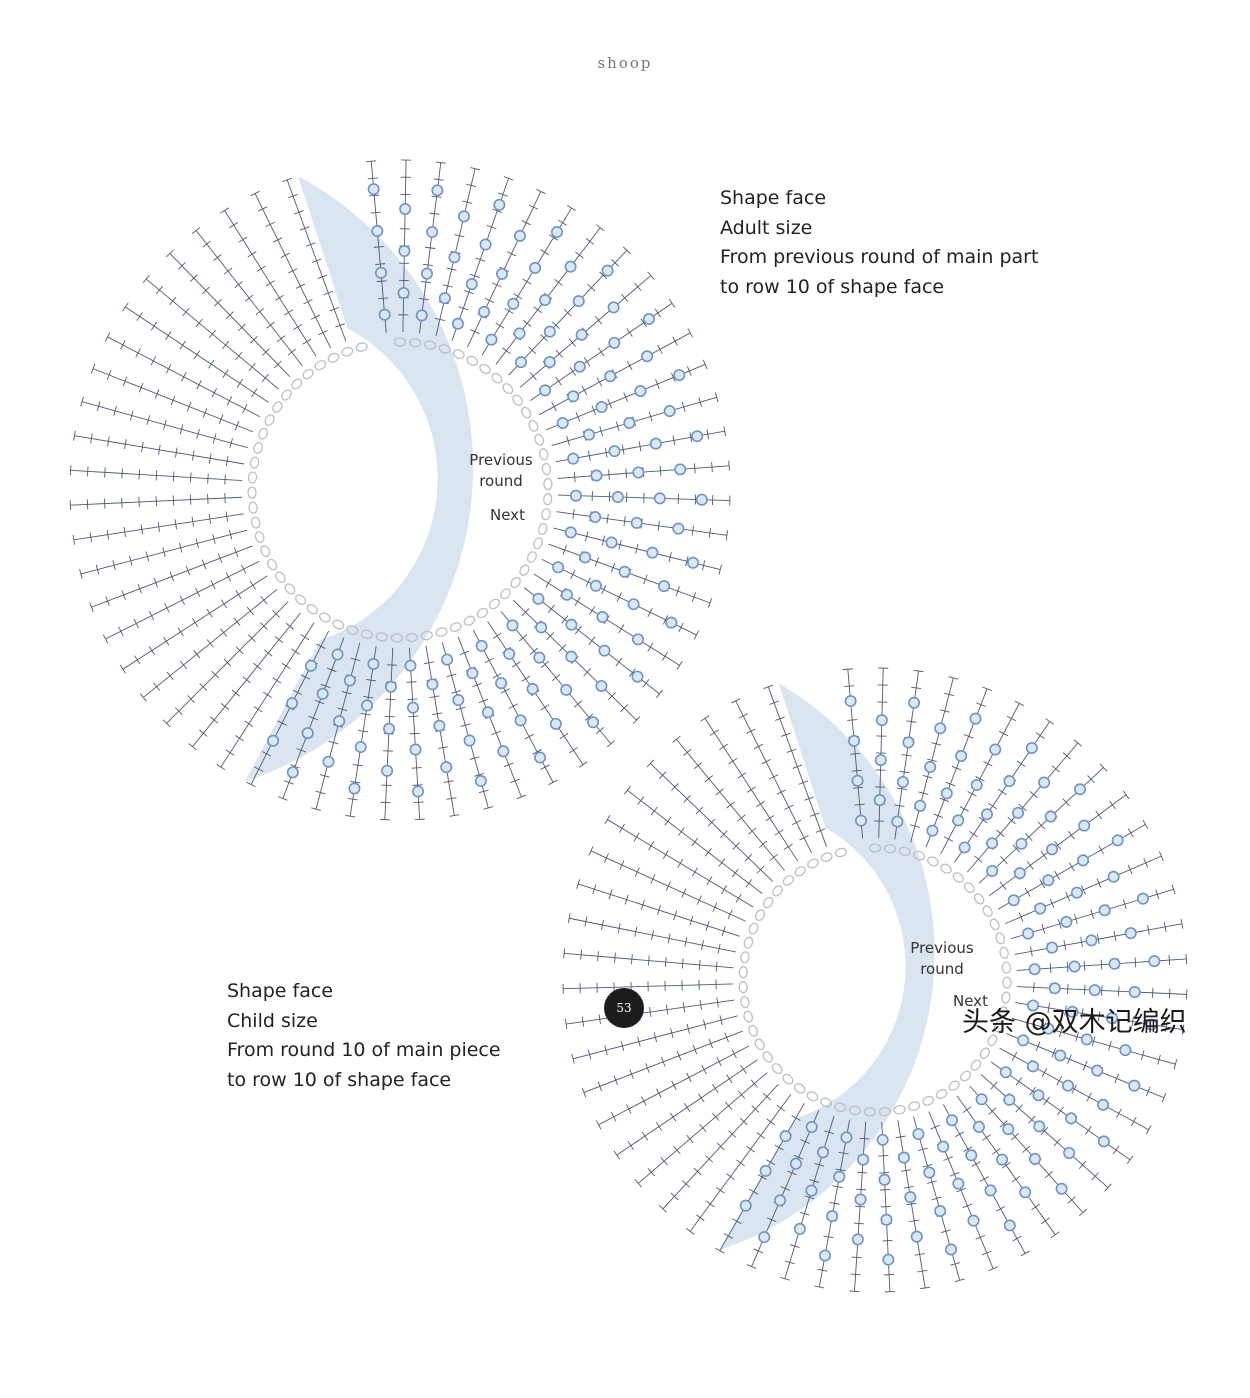  I want to click on child-caption-line: Shape face, so click(280, 991).